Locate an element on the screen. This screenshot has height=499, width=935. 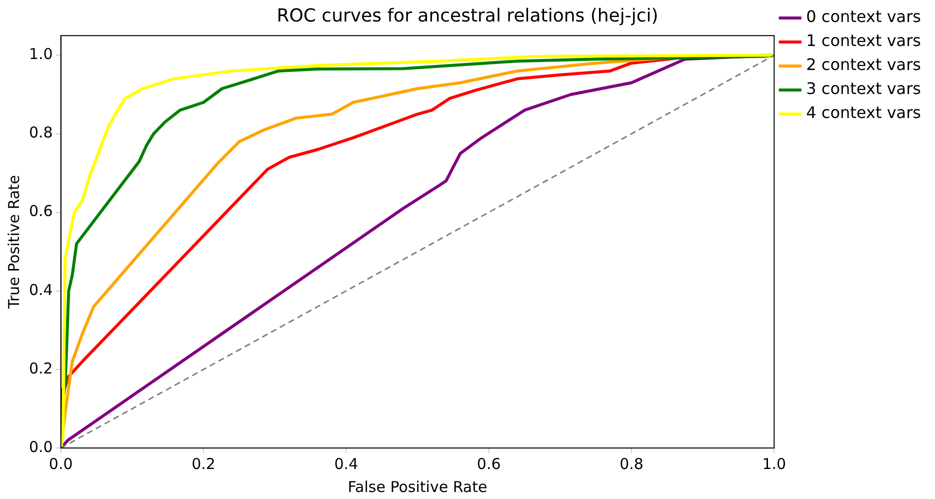
chart-title: ROC curves for ancestral relations (hej-jci) is located at coordinates (467, 15).